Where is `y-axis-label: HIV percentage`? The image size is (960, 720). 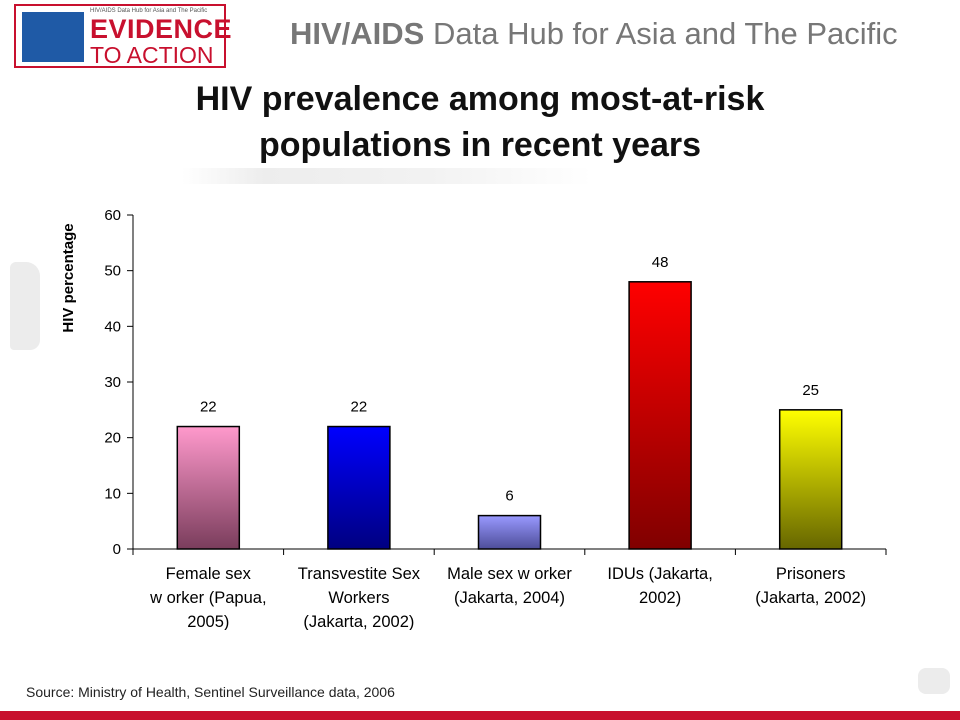
y-axis-label: HIV percentage is located at coordinates (68, 277).